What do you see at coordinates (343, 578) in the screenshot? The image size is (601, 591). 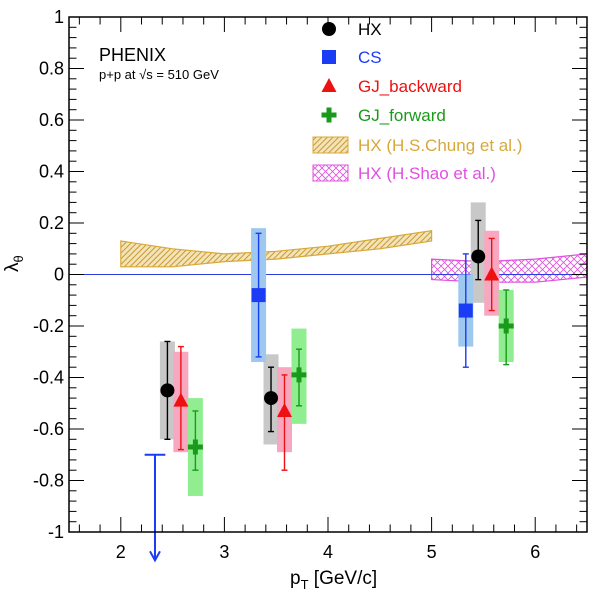 I see `x-axis-unit: [GeV/c]` at bounding box center [343, 578].